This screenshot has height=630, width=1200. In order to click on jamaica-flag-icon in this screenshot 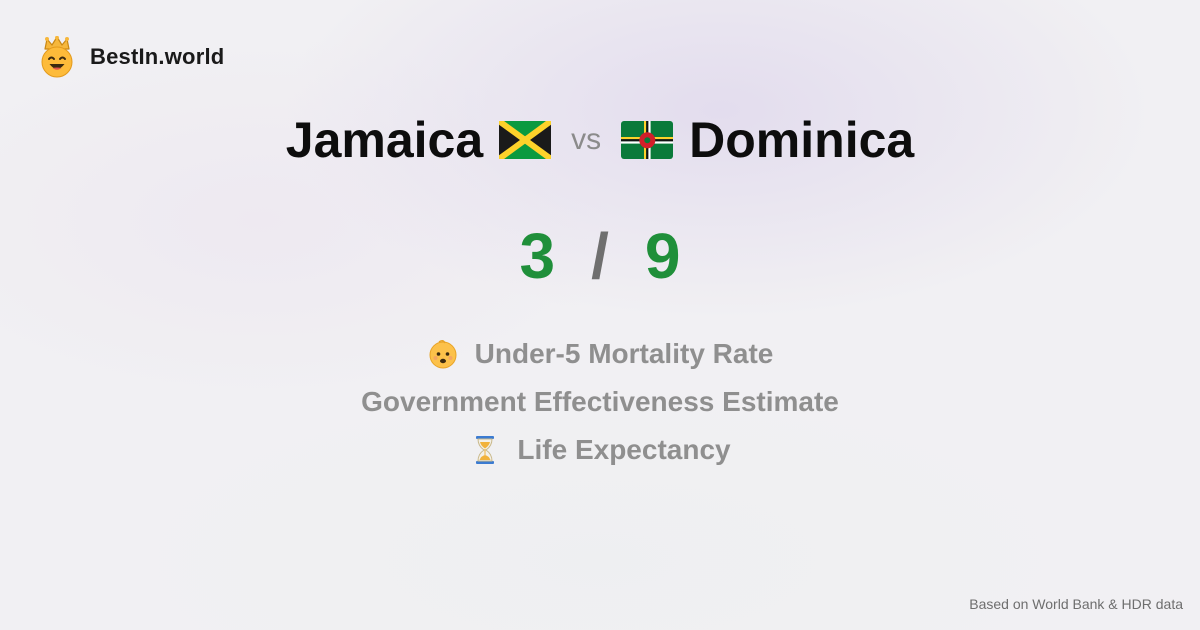, I will do `click(525, 140)`.